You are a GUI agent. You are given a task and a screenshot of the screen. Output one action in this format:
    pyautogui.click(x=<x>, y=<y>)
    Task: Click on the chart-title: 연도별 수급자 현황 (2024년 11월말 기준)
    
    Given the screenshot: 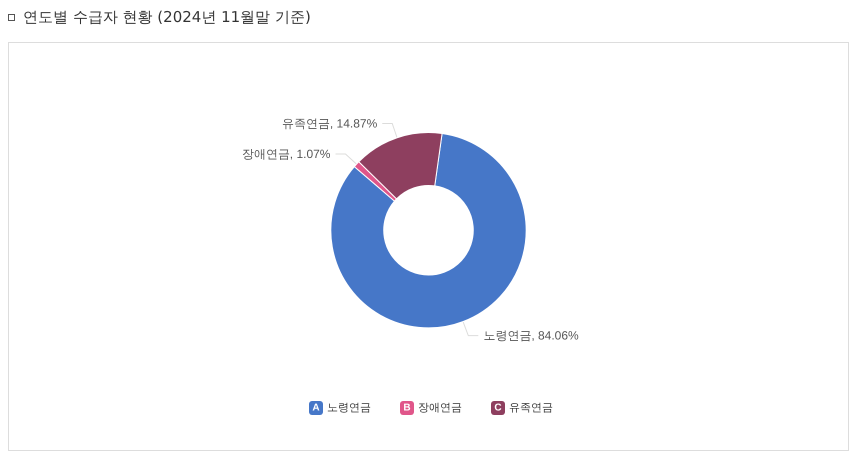 What is the action you would take?
    pyautogui.click(x=167, y=17)
    